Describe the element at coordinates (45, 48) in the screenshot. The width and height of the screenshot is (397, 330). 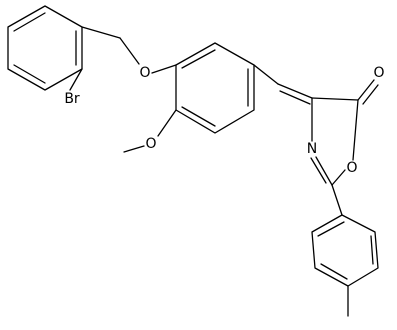
I see `bromophenyl-ring` at that location.